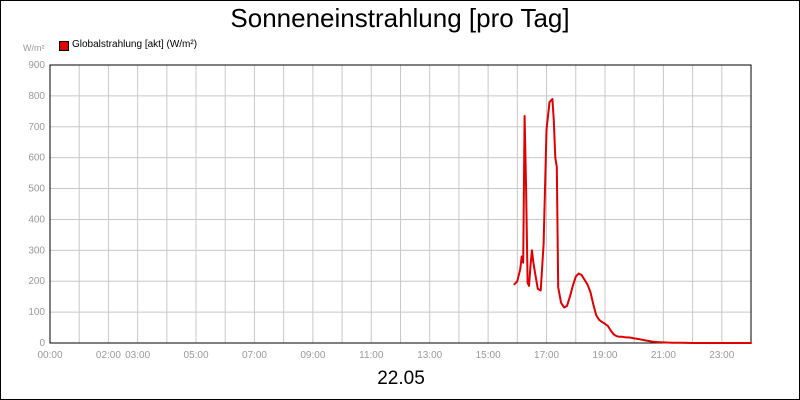 This screenshot has width=800, height=400. What do you see at coordinates (36, 219) in the screenshot?
I see `y-tick-label: 400` at bounding box center [36, 219].